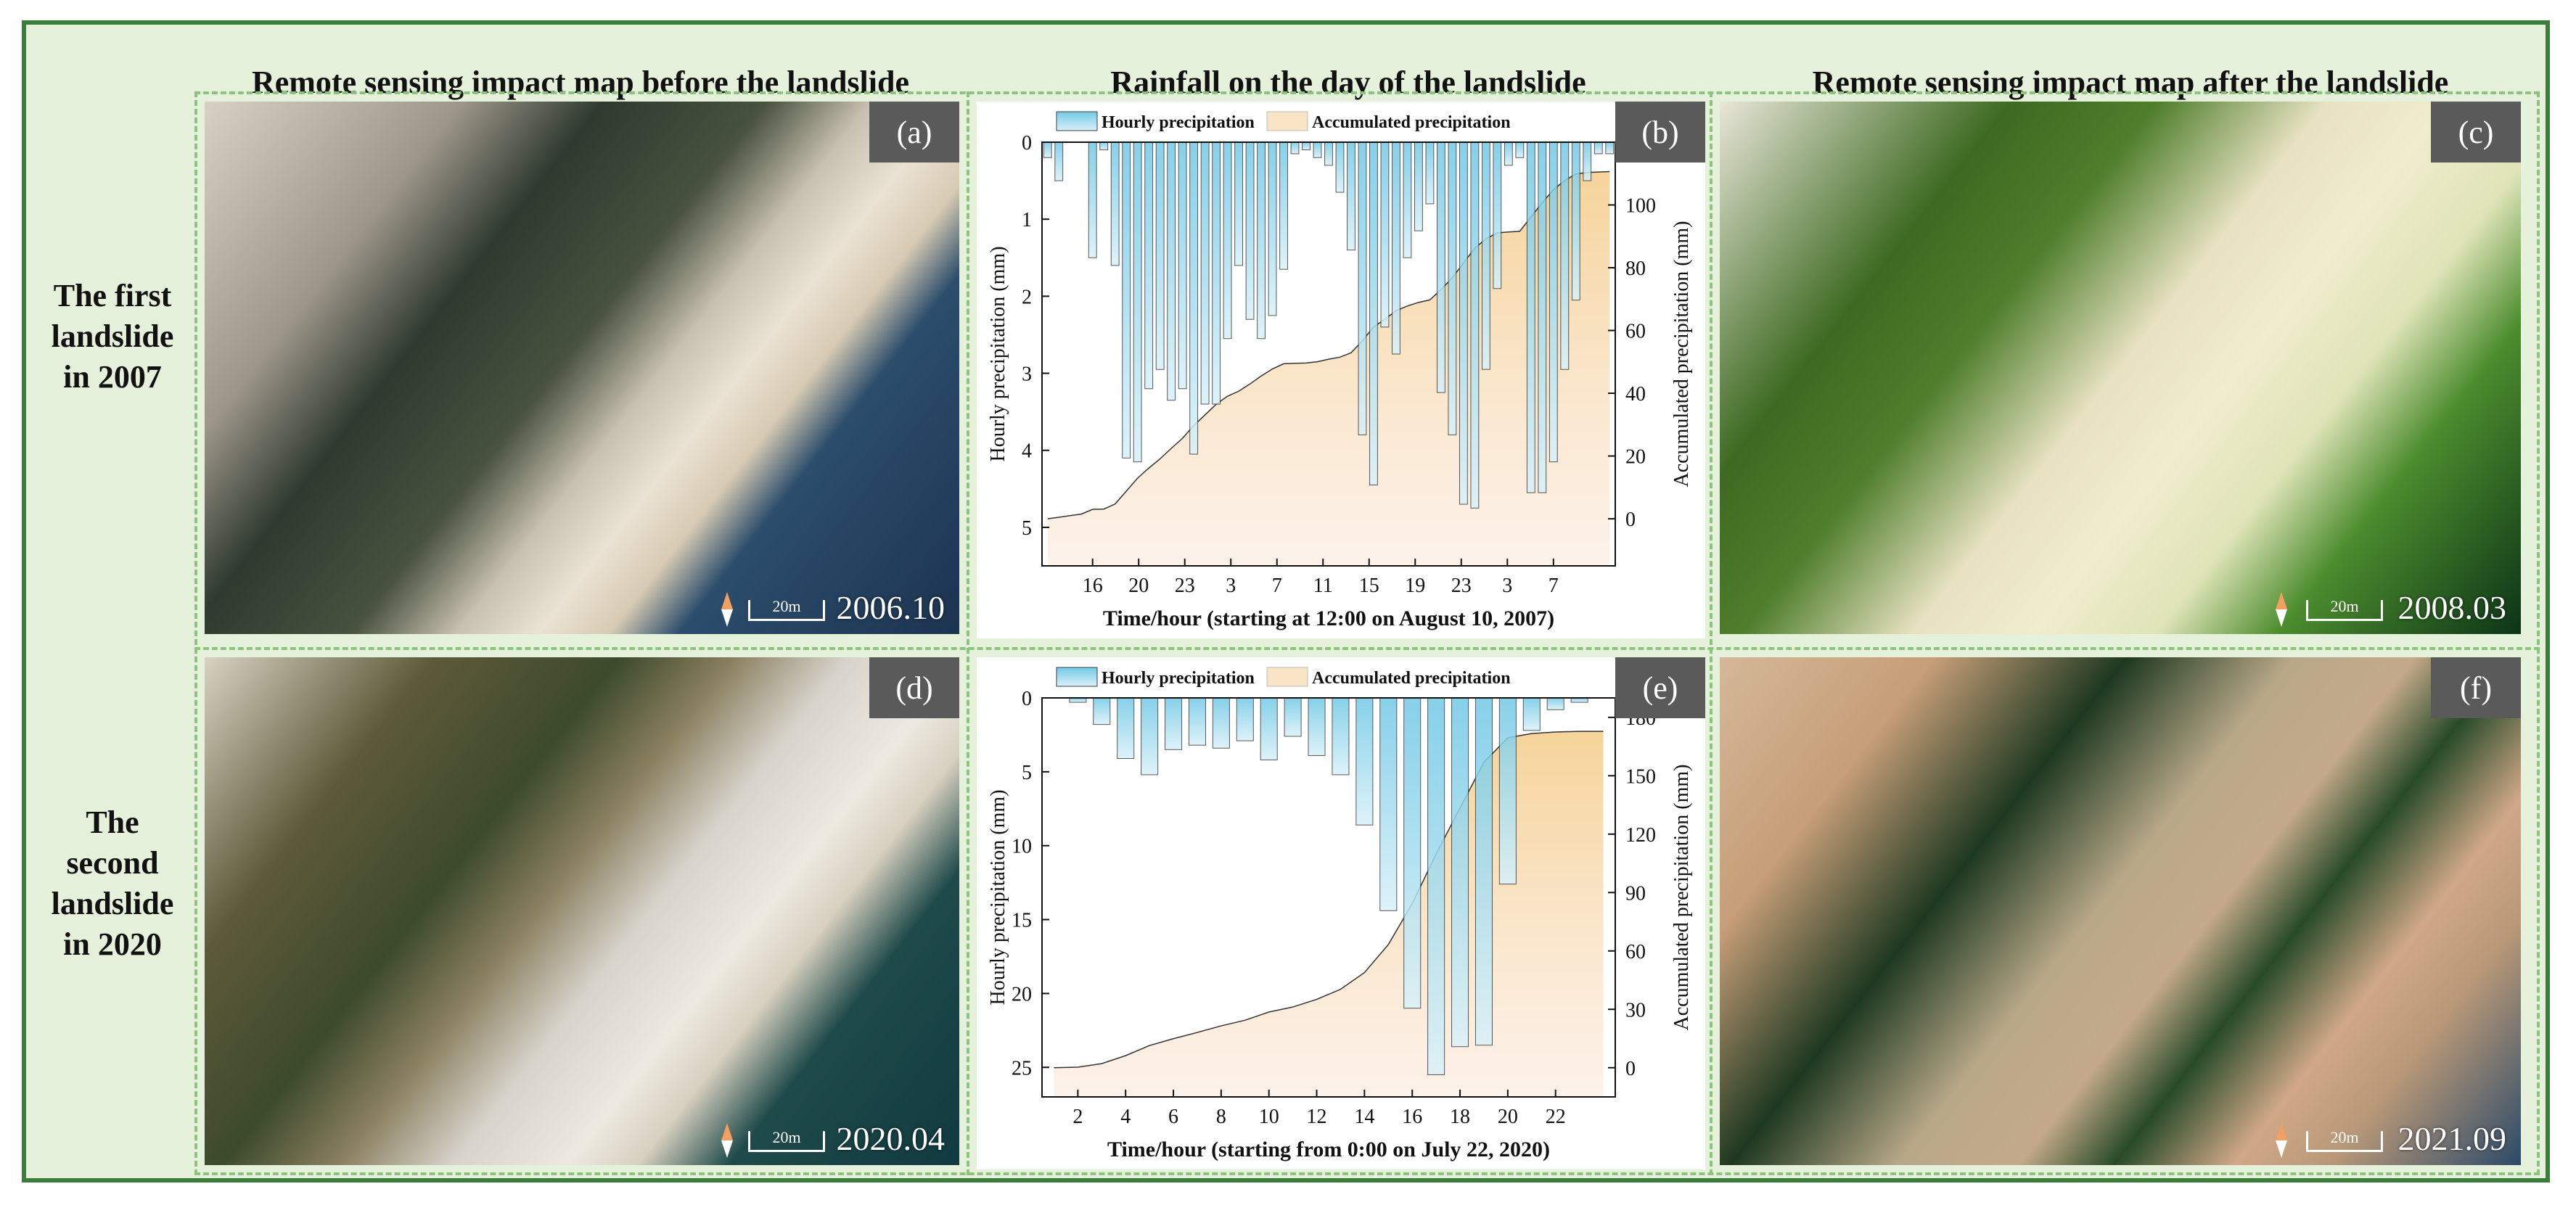 This screenshot has height=1205, width=2576. Describe the element at coordinates (2120, 911) in the screenshot. I see `satellite-image-f: (f) 20m 2021.09` at that location.